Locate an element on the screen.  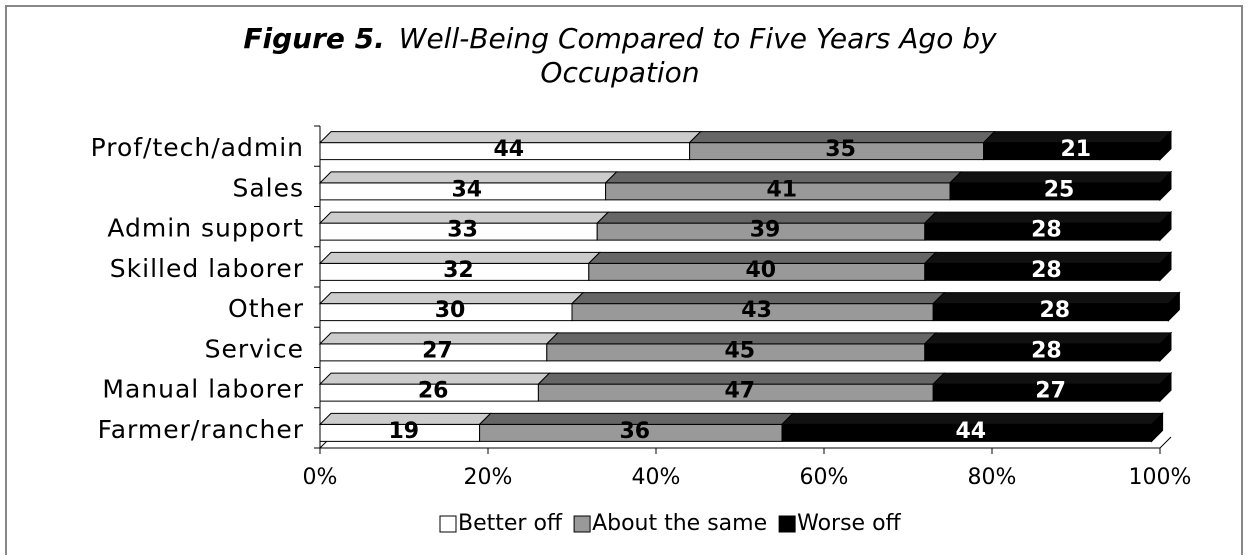
value-label: 25 is located at coordinates (1059, 189).